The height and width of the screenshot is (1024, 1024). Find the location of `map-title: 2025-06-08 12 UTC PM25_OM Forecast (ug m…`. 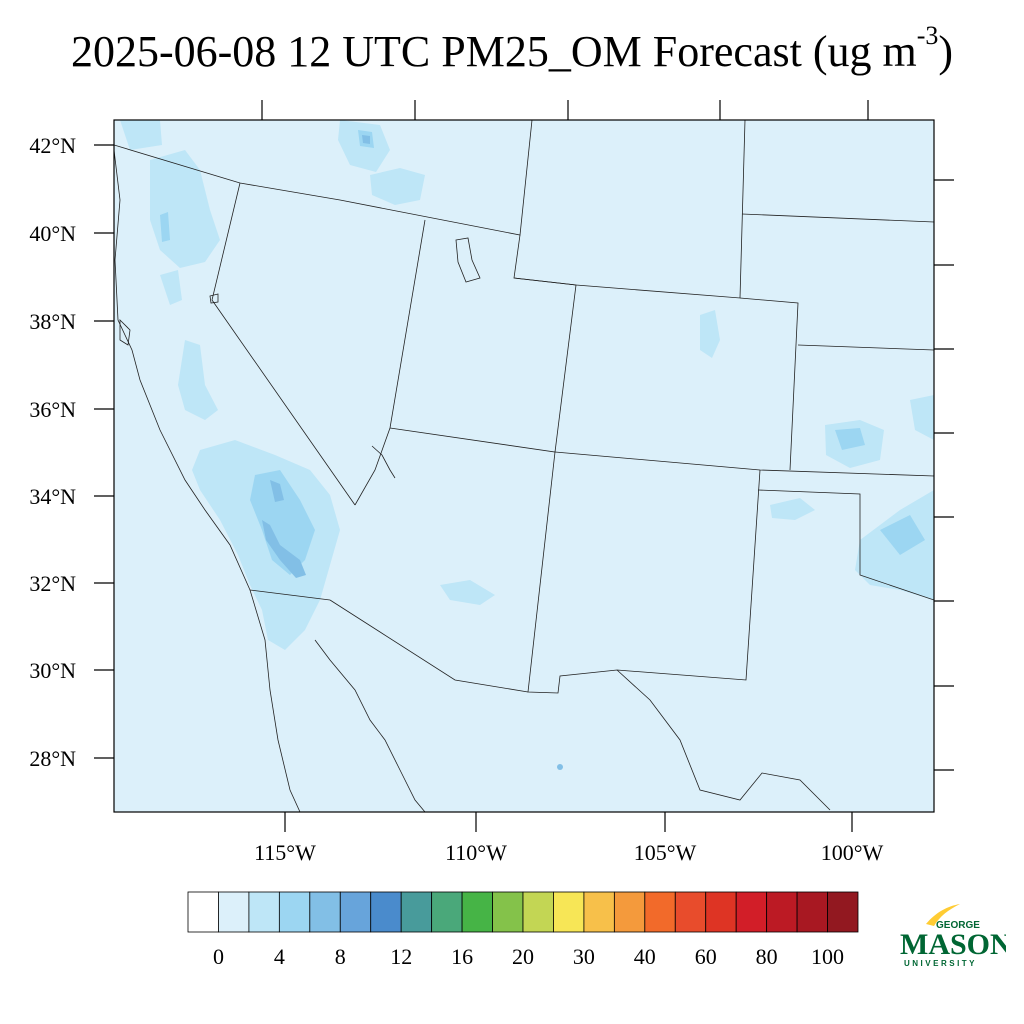

map-title: 2025-06-08 12 UTC PM25_OM Forecast (ug m… is located at coordinates (512, 50).